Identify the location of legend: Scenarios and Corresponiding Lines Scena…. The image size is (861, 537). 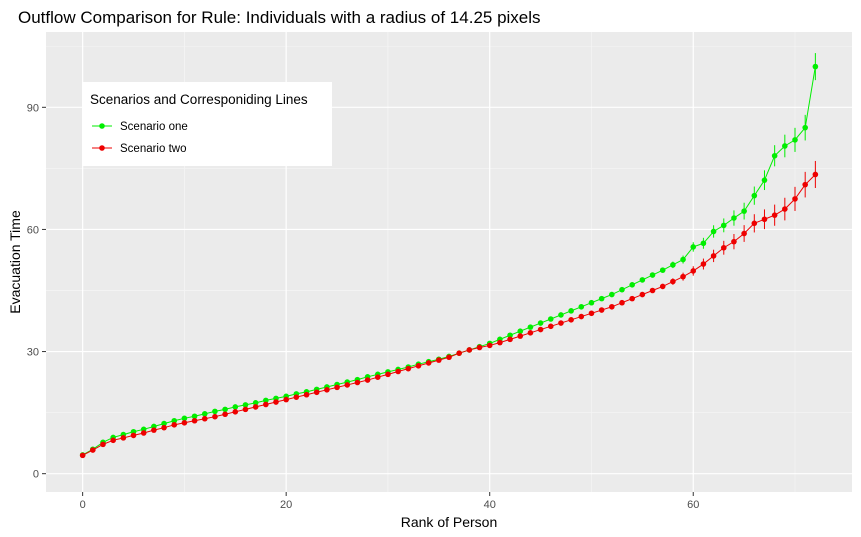
(207, 124).